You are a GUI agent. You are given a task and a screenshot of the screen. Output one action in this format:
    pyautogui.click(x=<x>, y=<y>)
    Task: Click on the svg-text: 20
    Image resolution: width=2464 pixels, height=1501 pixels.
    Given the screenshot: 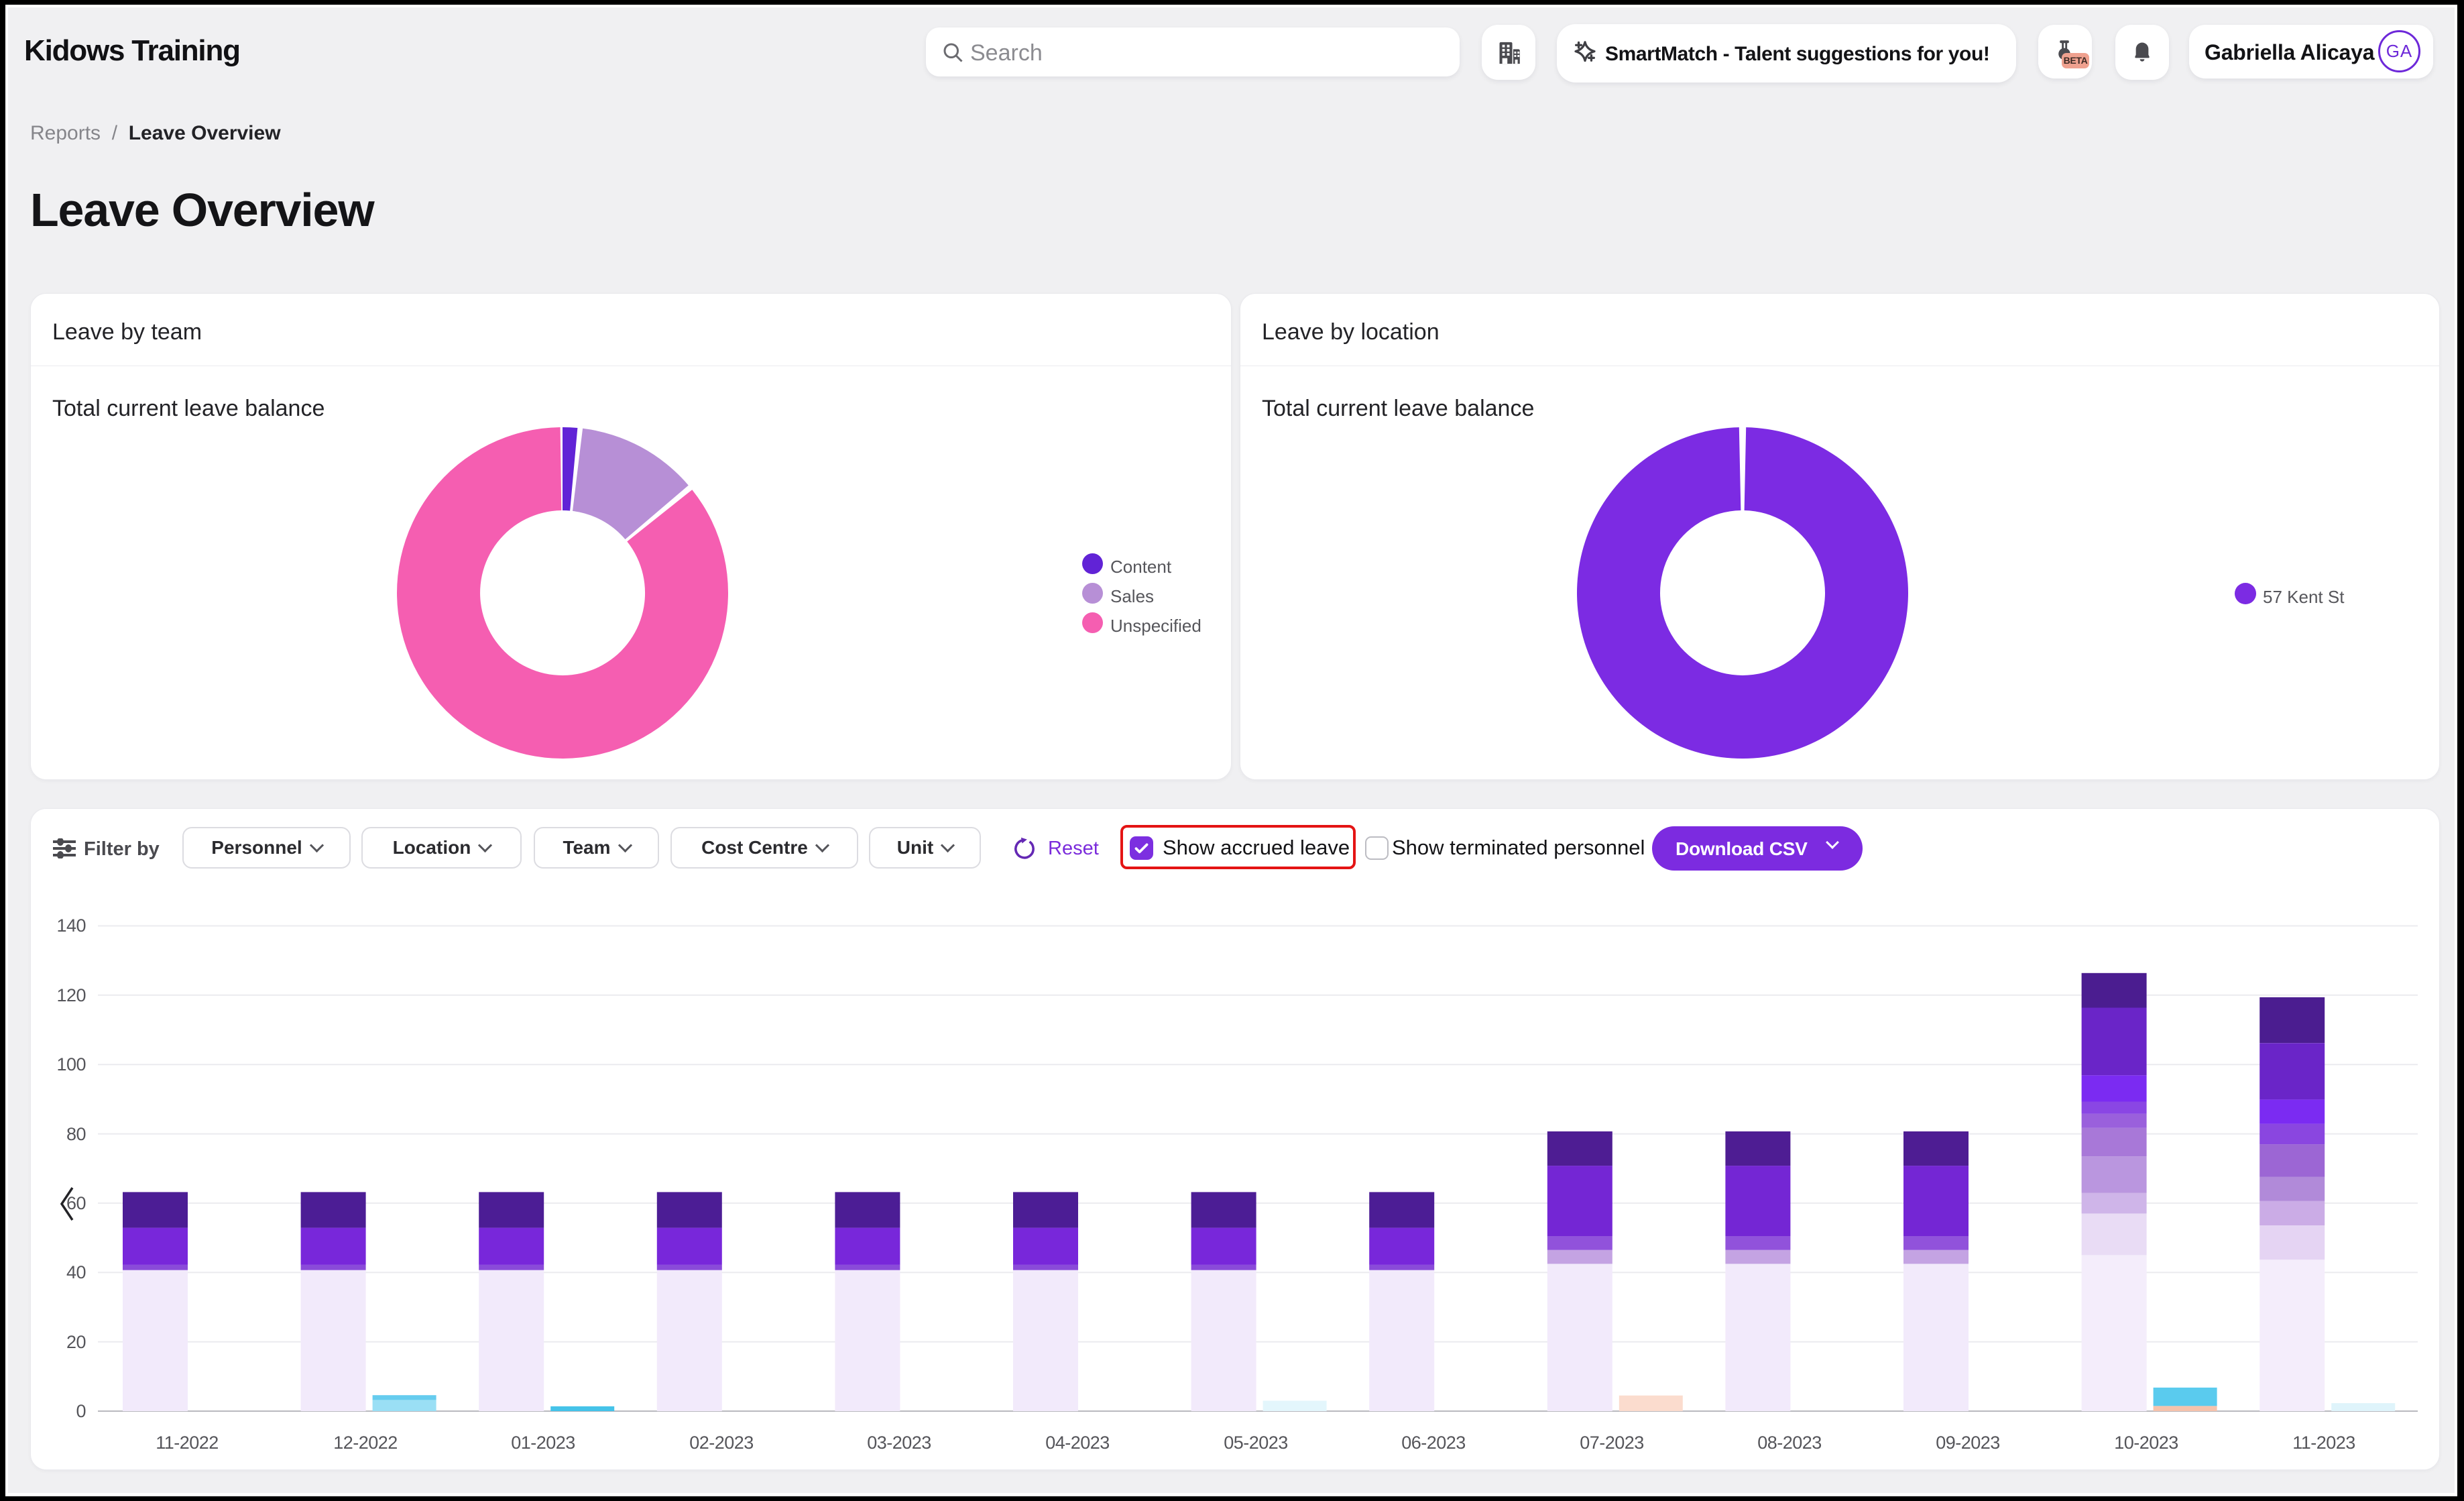 What is the action you would take?
    pyautogui.click(x=76, y=1342)
    